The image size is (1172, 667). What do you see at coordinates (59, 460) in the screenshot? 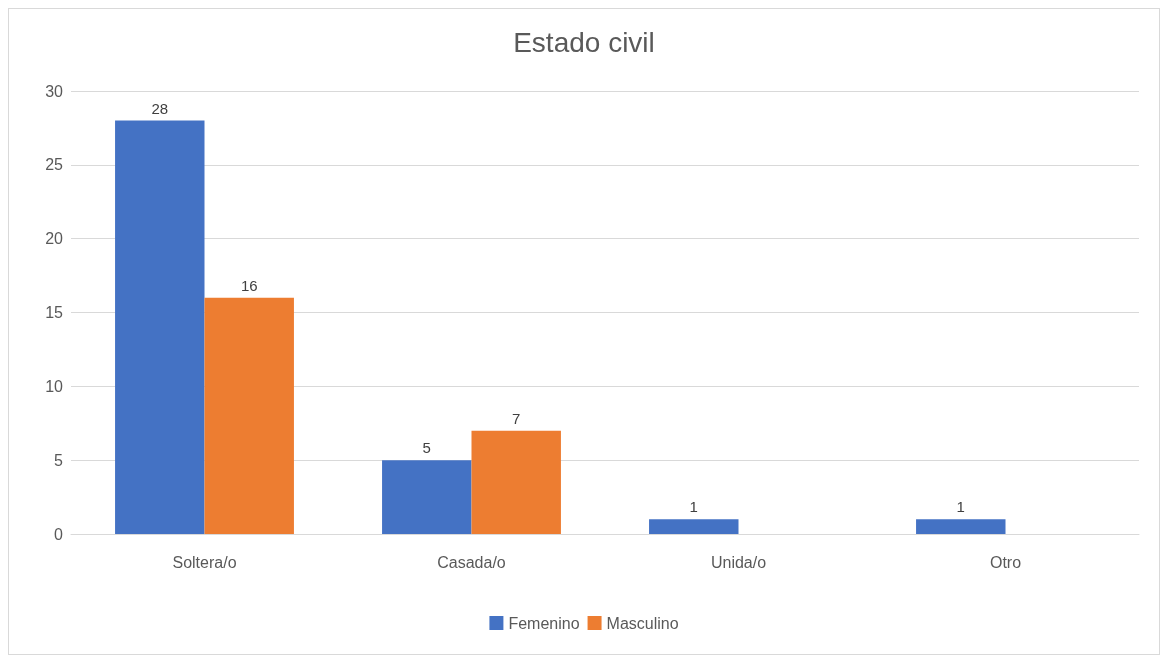
I see `y-tick-label: 5` at bounding box center [59, 460].